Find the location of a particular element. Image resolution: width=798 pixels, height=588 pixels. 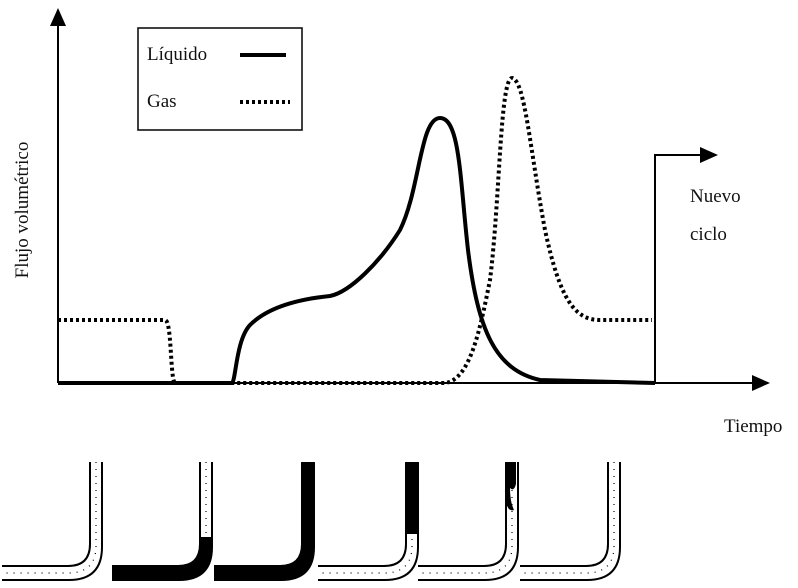

y-axis-label: Flujo volumétrico is located at coordinates (22, 210).